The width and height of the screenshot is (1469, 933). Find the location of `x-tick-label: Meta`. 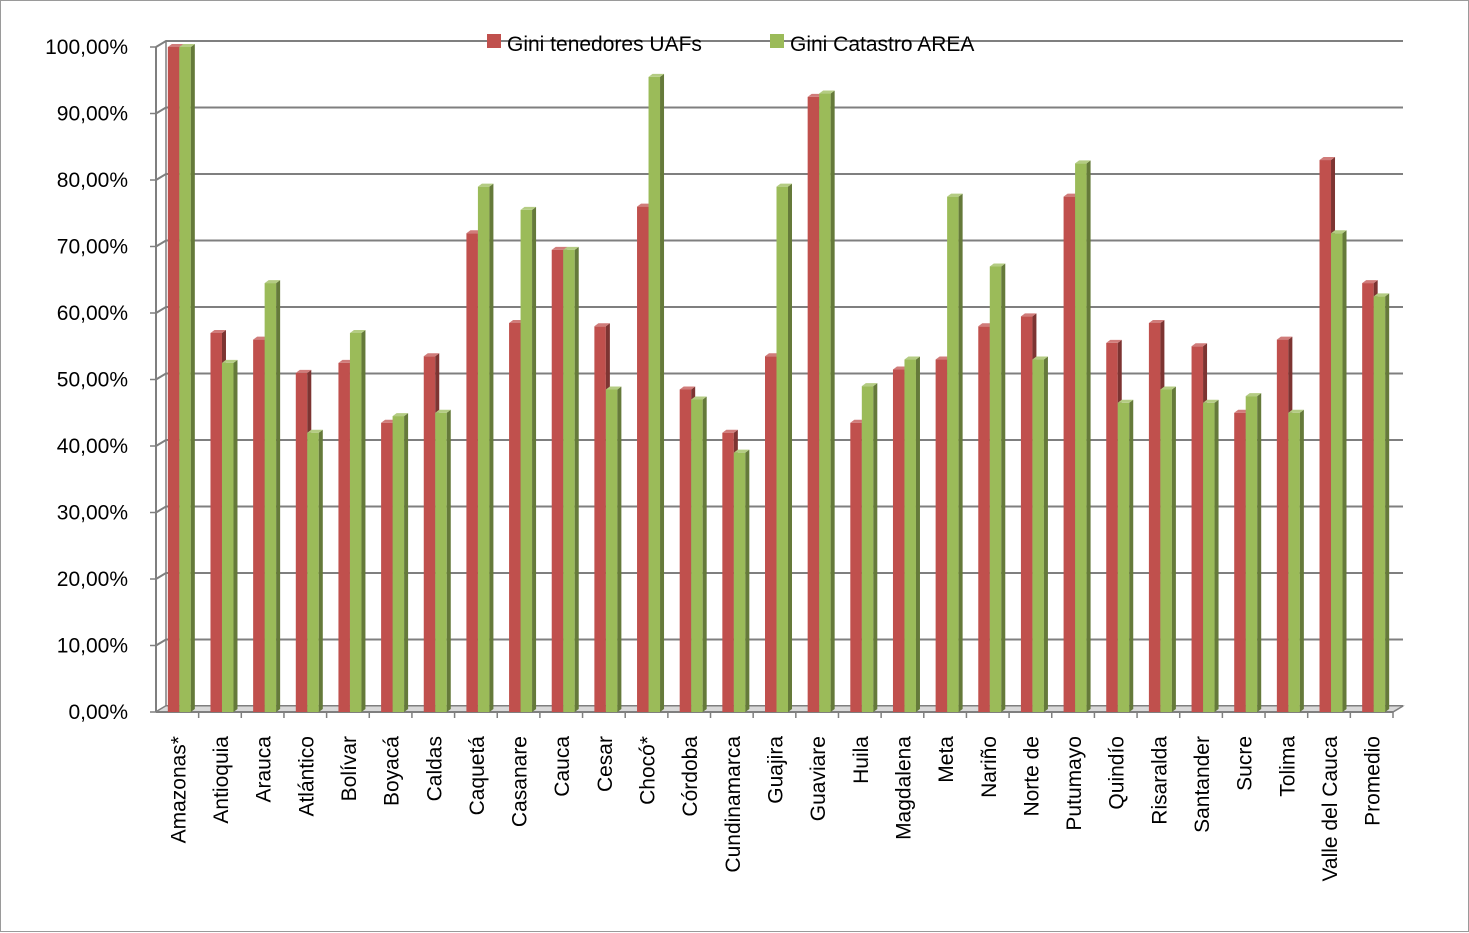

x-tick-label: Meta is located at coordinates (946, 759).